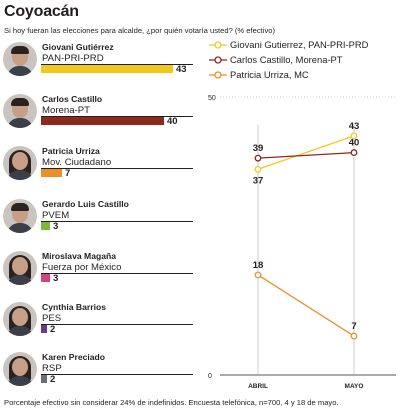 The height and width of the screenshot is (413, 400). I want to click on candidate-row: Carlos Castillo Morena-PT 40, so click(102, 119).